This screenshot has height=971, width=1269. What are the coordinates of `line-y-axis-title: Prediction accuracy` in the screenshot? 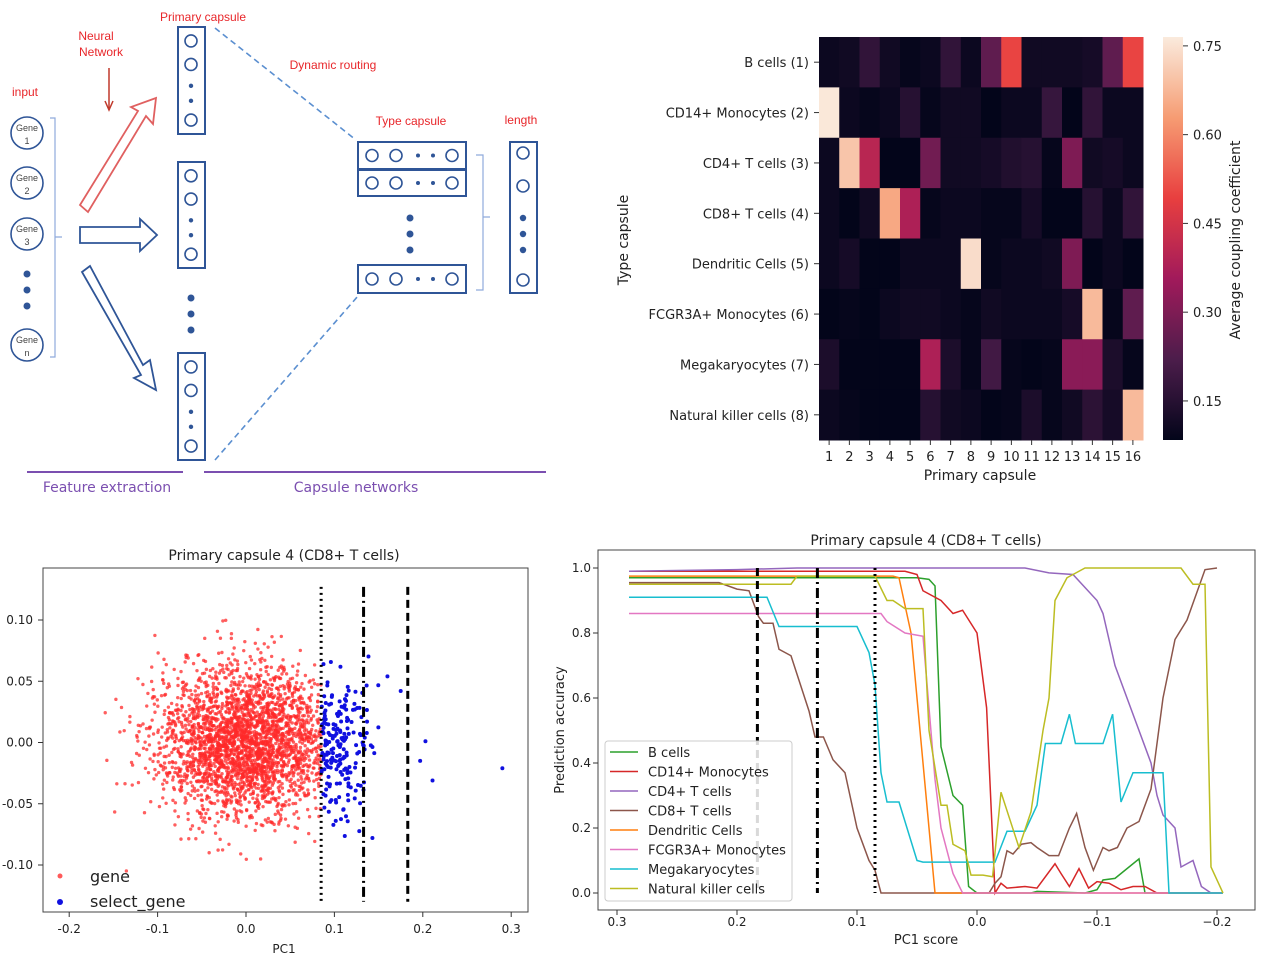 It's located at (560, 730).